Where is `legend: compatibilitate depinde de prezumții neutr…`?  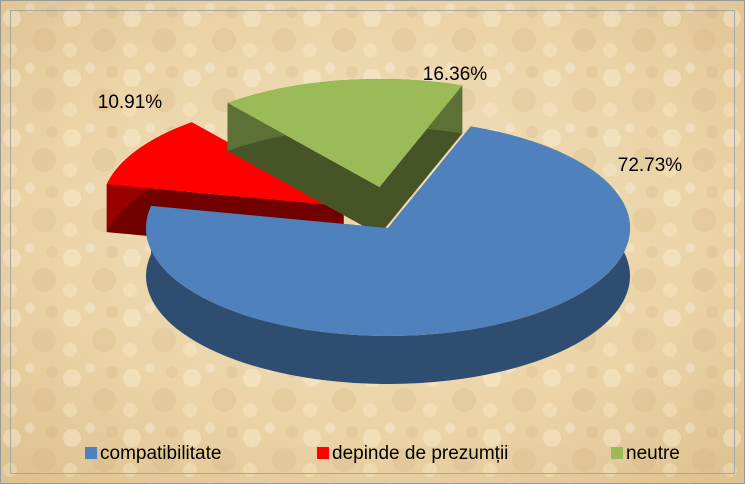 legend: compatibilitate depinde de prezumții neutr… is located at coordinates (382, 453).